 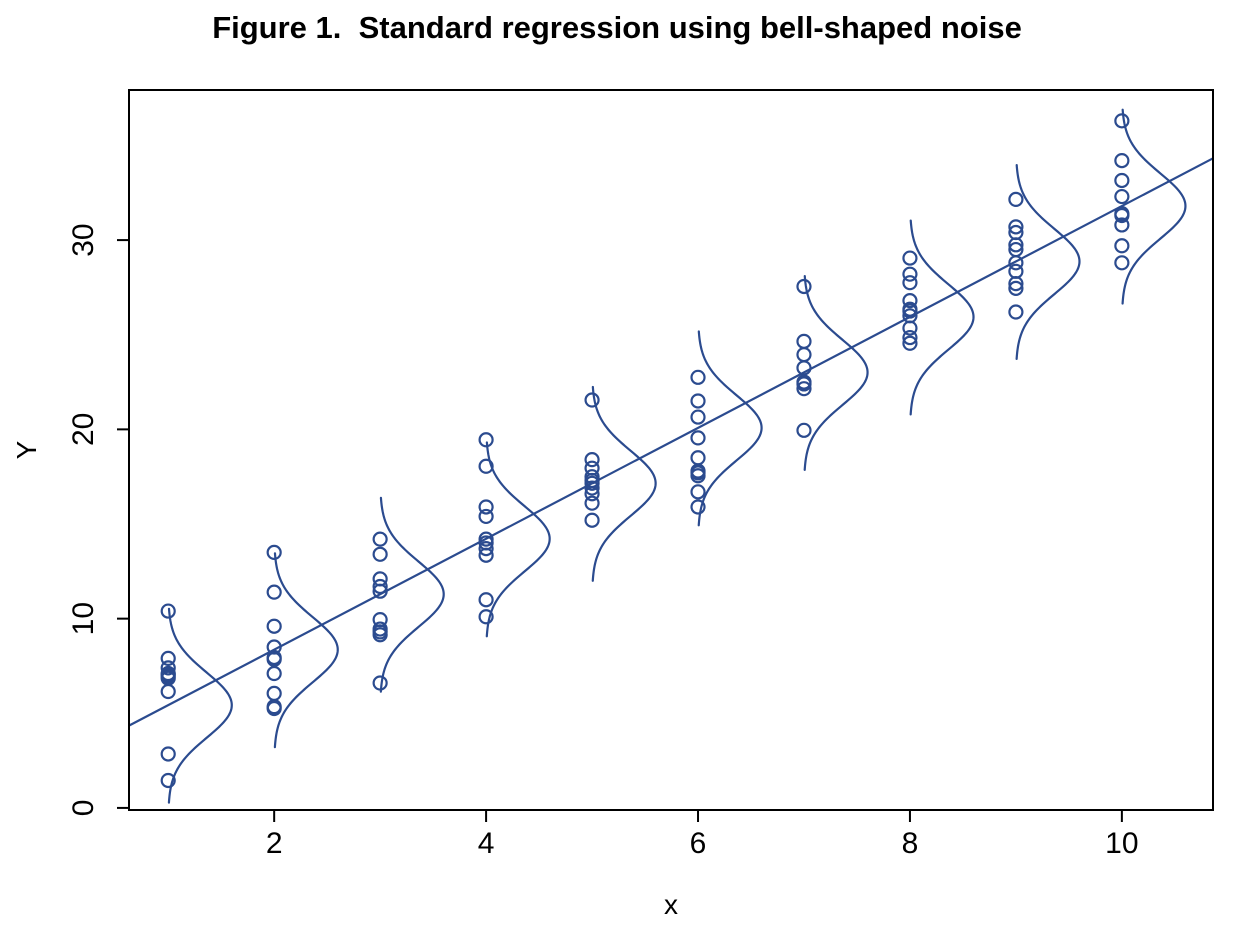 I want to click on x-tick-label: 2, so click(x=274, y=843).